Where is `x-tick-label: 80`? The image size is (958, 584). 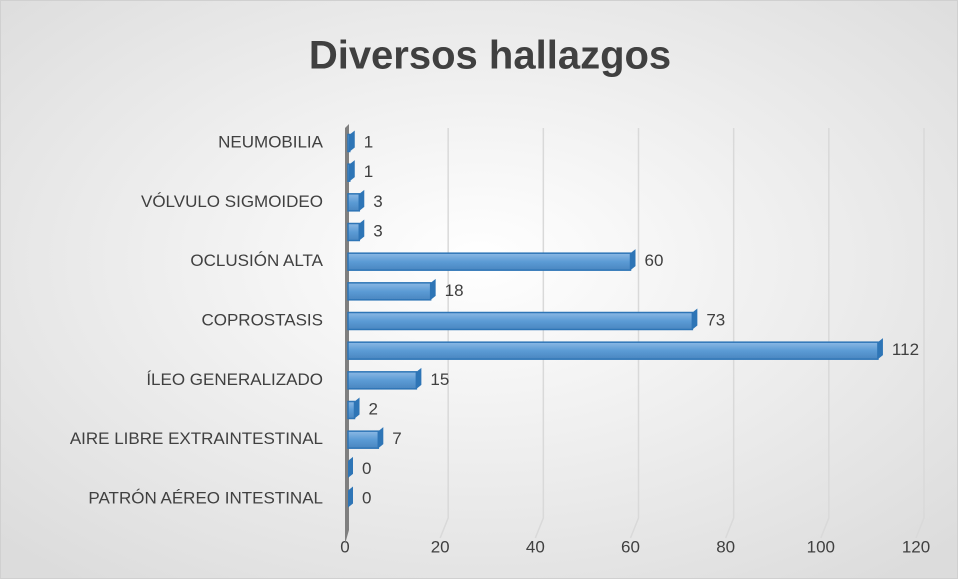
x-tick-label: 80 is located at coordinates (725, 546).